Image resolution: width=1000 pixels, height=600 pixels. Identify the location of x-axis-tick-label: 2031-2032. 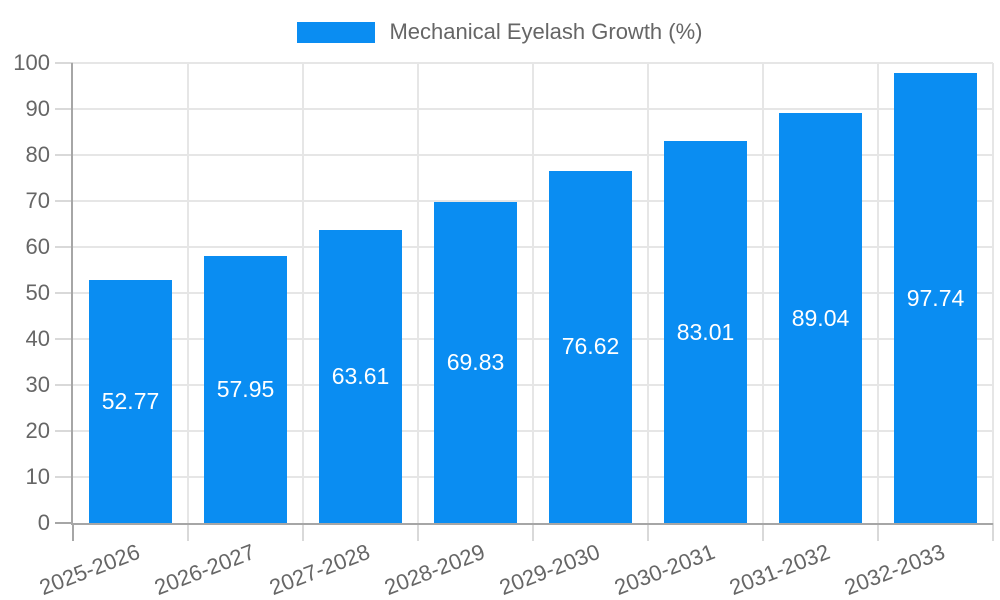
(780, 569).